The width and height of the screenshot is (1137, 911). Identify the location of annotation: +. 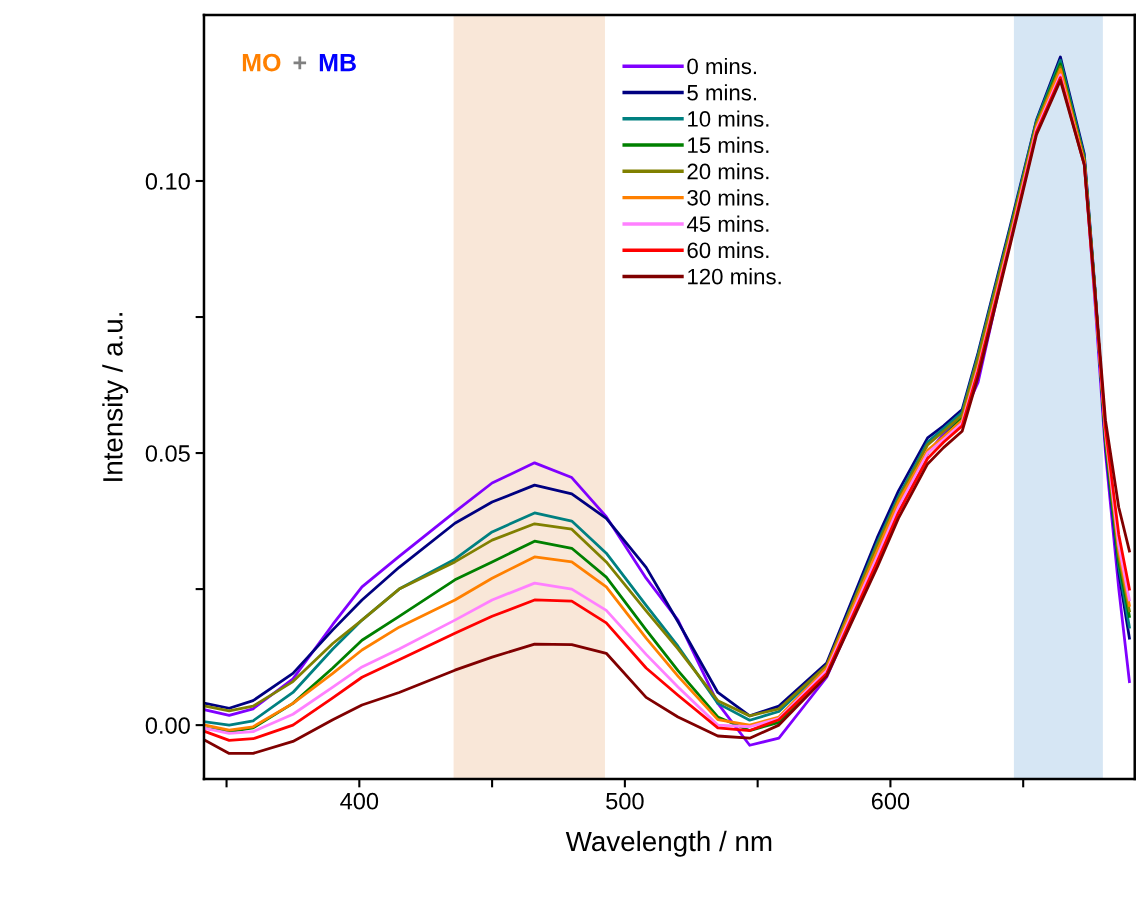
(300, 63).